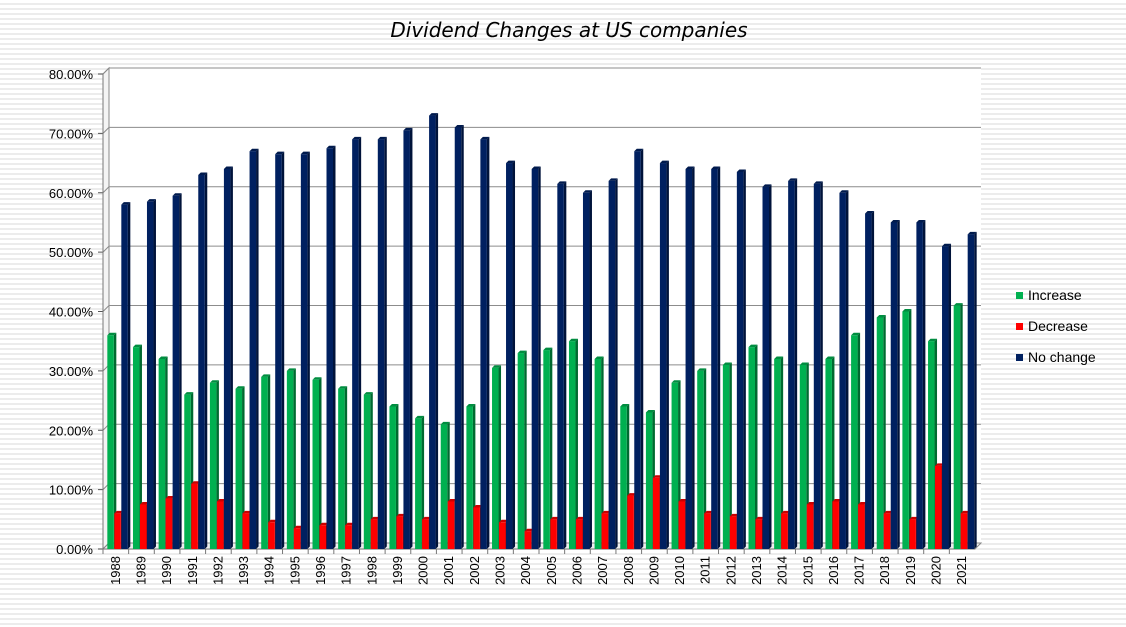 The image size is (1126, 627). I want to click on bar-increase-2000, so click(420, 482).